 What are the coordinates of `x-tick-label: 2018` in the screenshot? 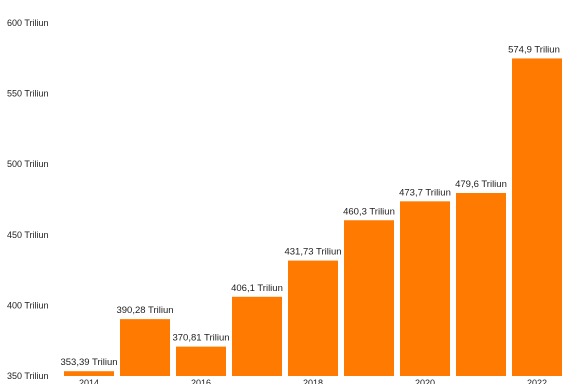 It's located at (313, 381).